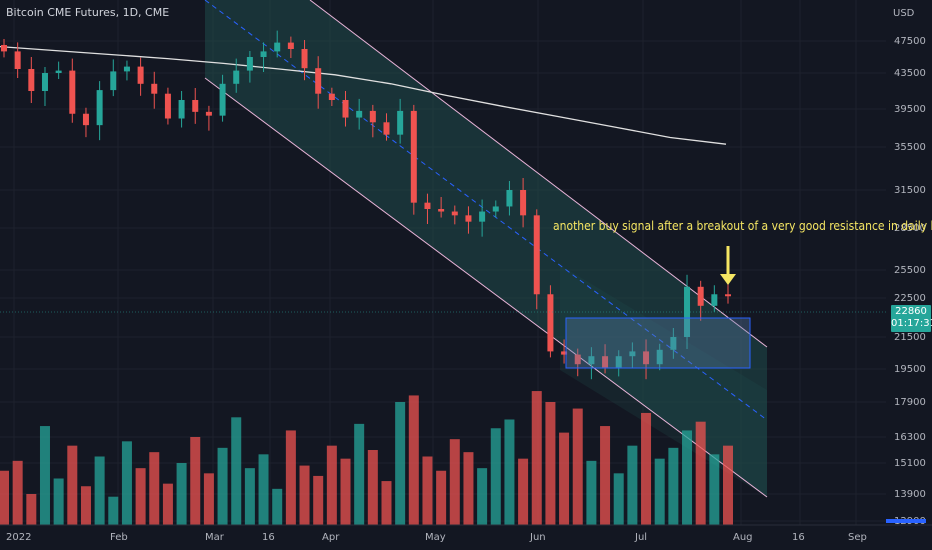 This screenshot has height=550, width=932. Describe the element at coordinates (909, 262) in the screenshot. I see `price-axis` at that location.